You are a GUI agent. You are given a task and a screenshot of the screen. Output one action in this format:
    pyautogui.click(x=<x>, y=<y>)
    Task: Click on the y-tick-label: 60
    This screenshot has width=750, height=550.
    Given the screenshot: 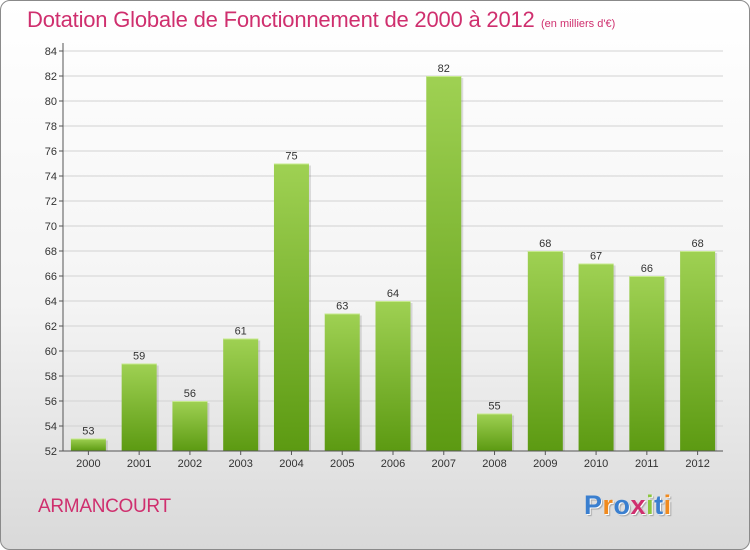 What is the action you would take?
    pyautogui.click(x=51, y=352)
    